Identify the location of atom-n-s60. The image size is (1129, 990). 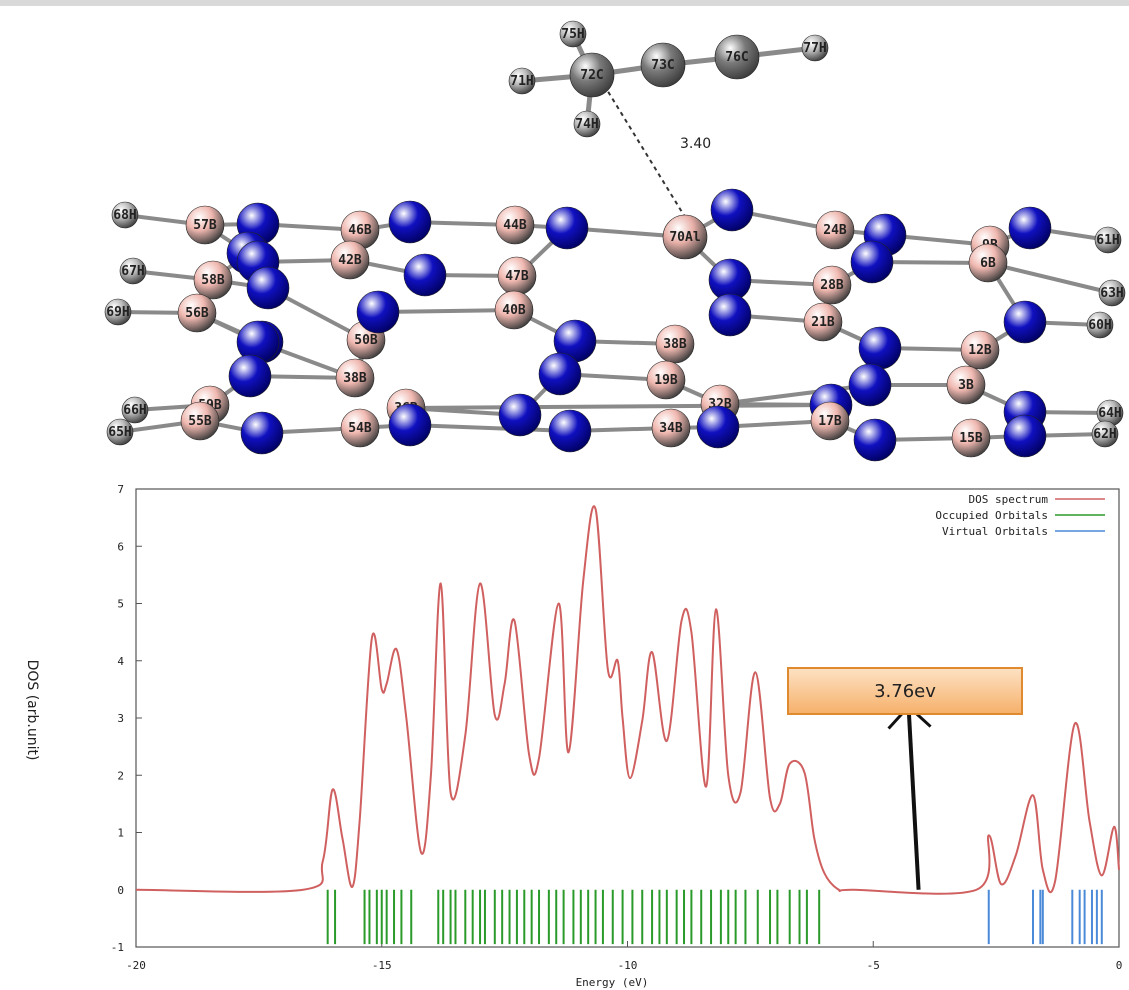
(410, 425).